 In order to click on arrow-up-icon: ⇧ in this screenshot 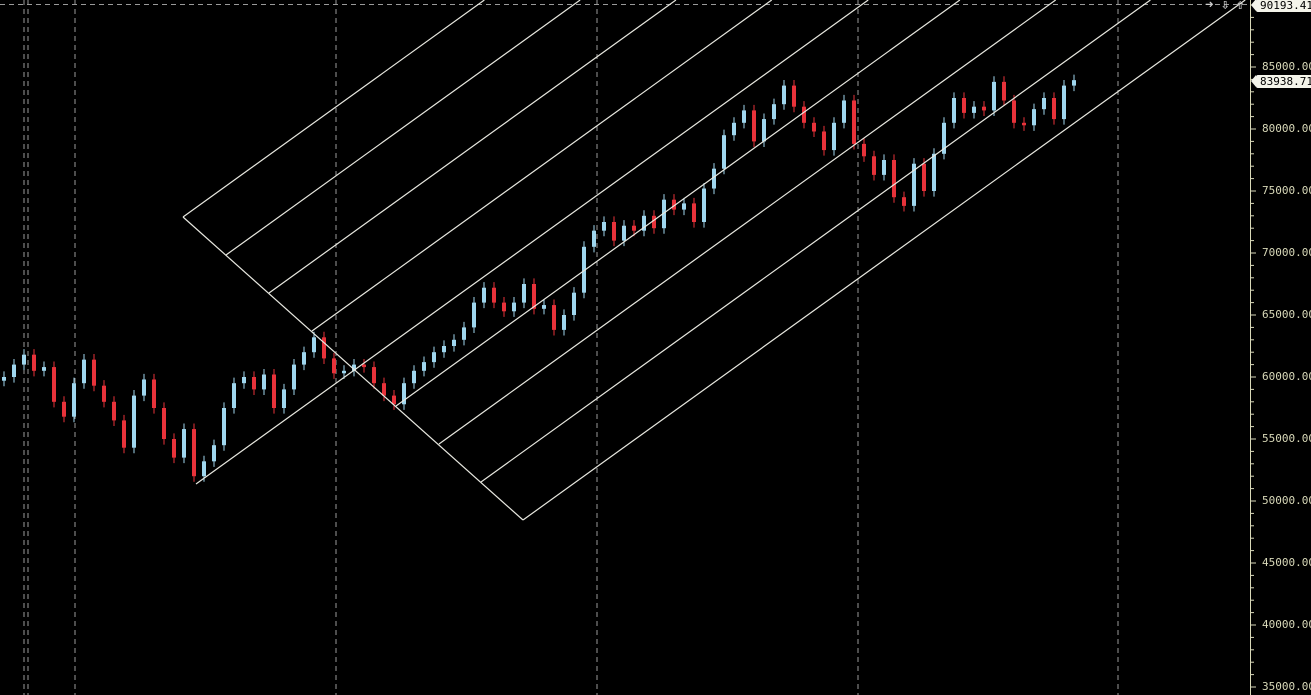, I will do `click(1240, 6)`.